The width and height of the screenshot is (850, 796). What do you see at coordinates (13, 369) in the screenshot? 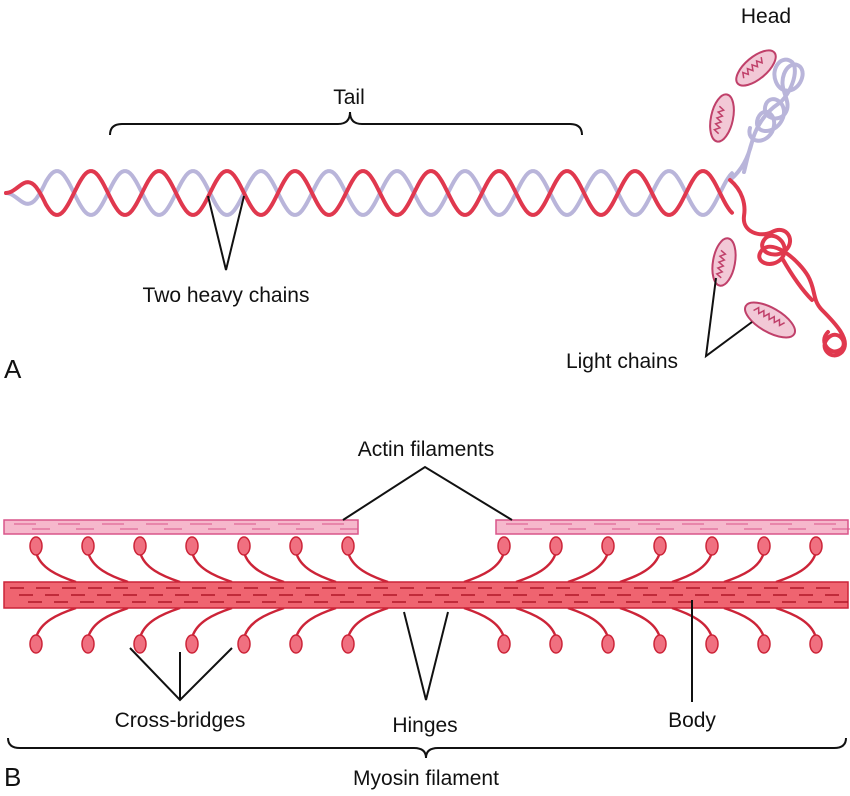
I see `panel-a-label: A` at bounding box center [13, 369].